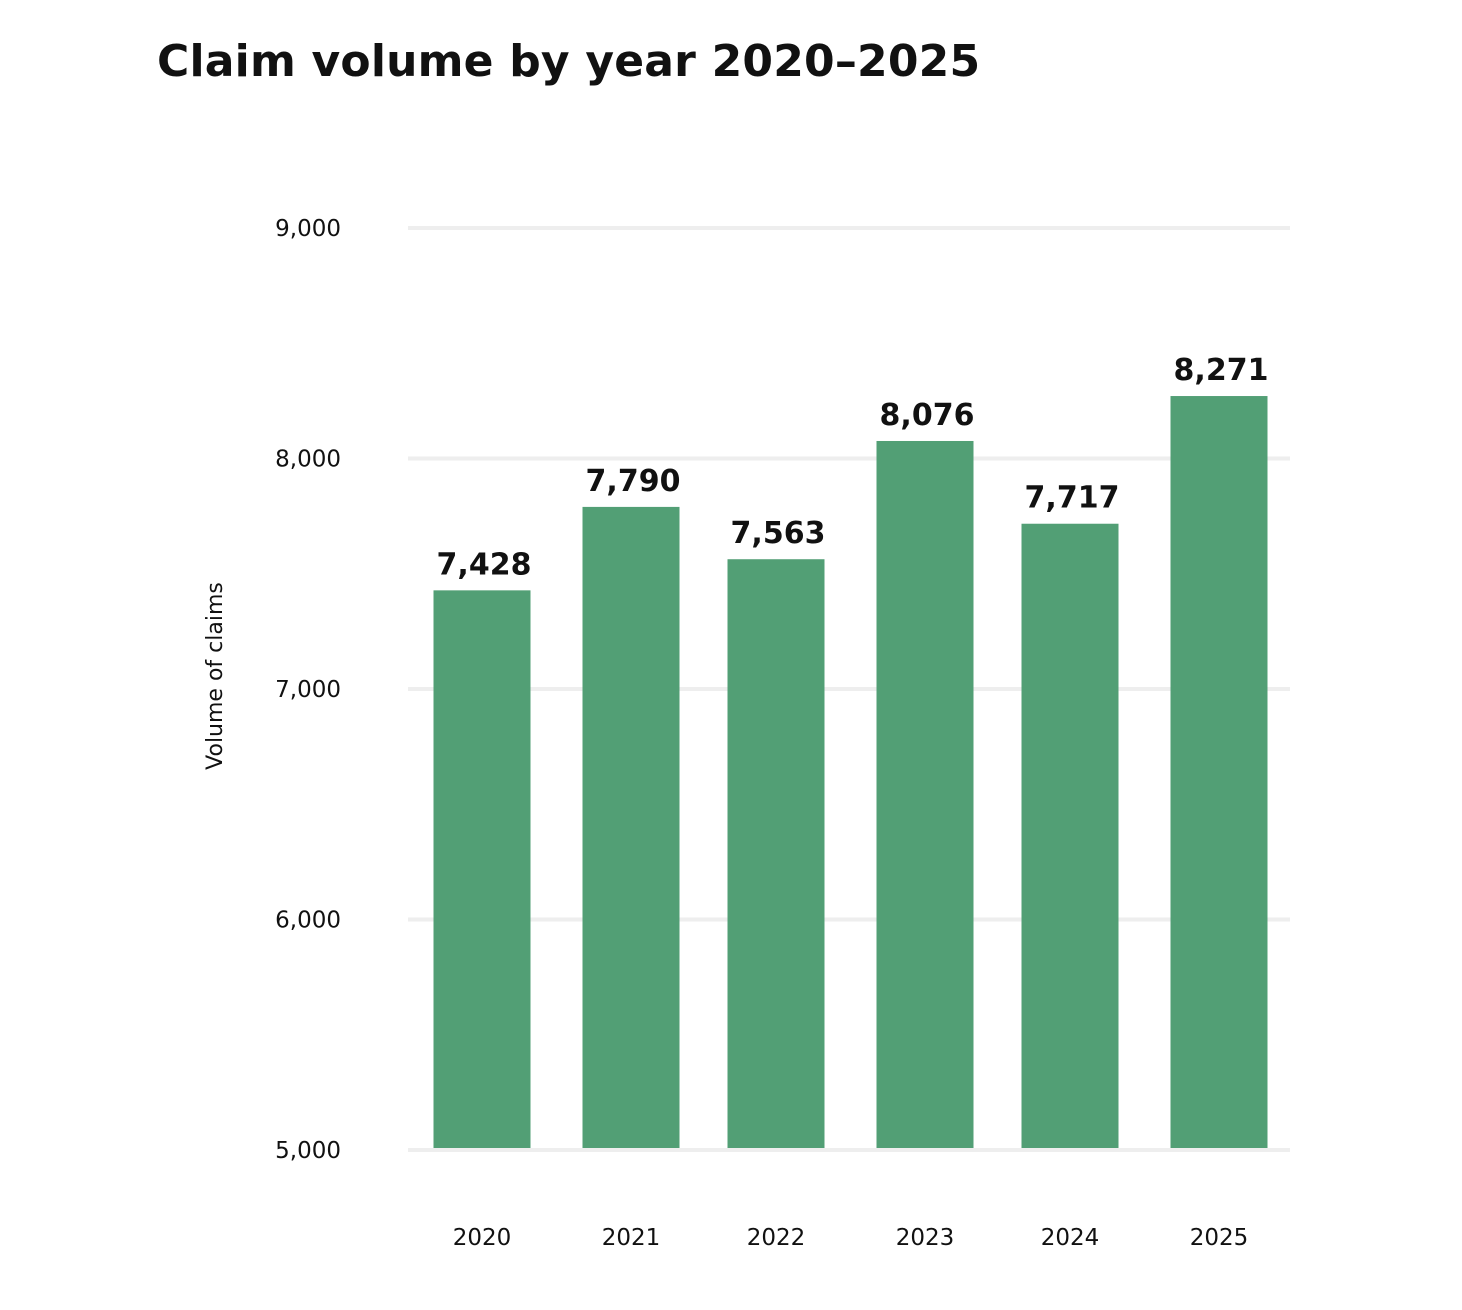 The width and height of the screenshot is (1462, 1310). Describe the element at coordinates (925, 1238) in the screenshot. I see `x-tick-label: 2023` at that location.